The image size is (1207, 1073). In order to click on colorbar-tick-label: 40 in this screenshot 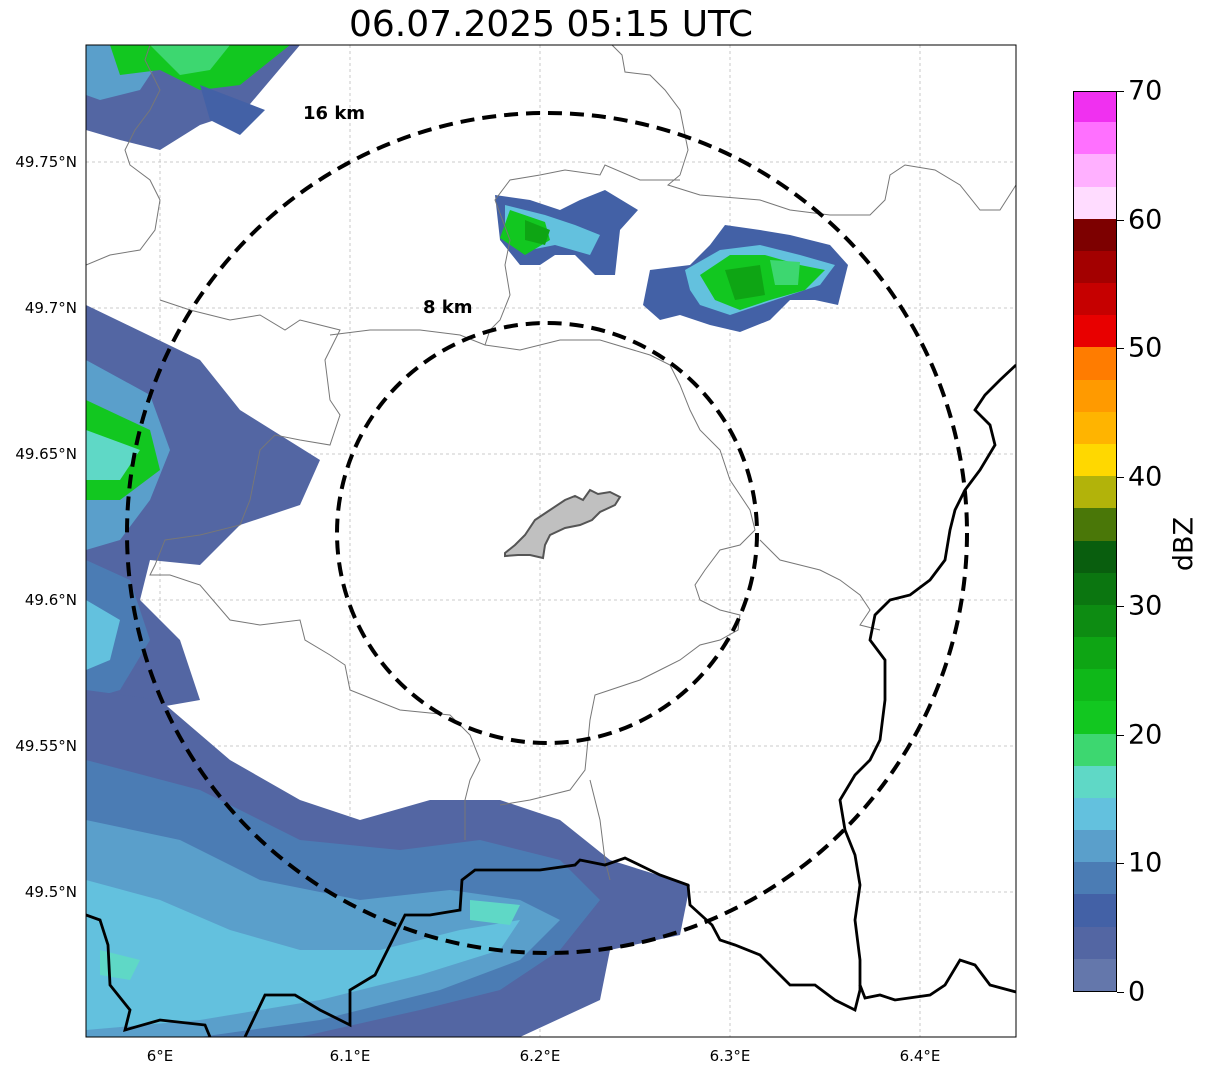, I will do `click(1145, 477)`.